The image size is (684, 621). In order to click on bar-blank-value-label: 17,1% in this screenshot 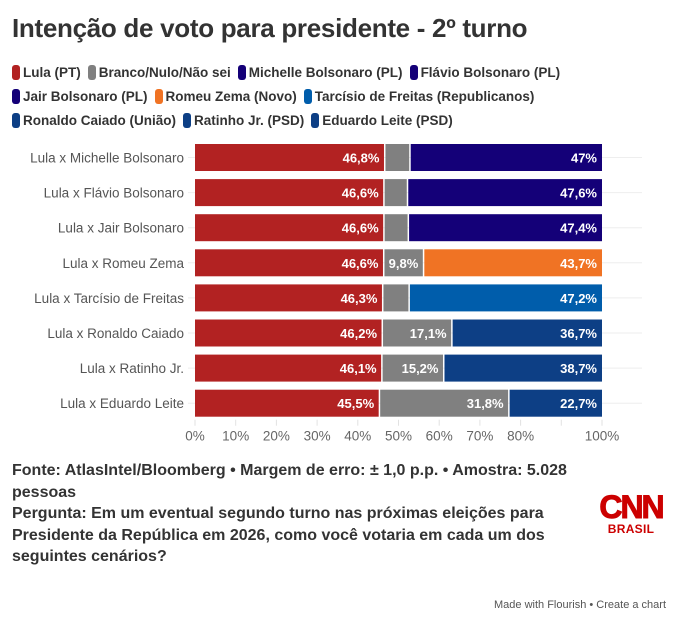, I will do `click(428, 333)`.